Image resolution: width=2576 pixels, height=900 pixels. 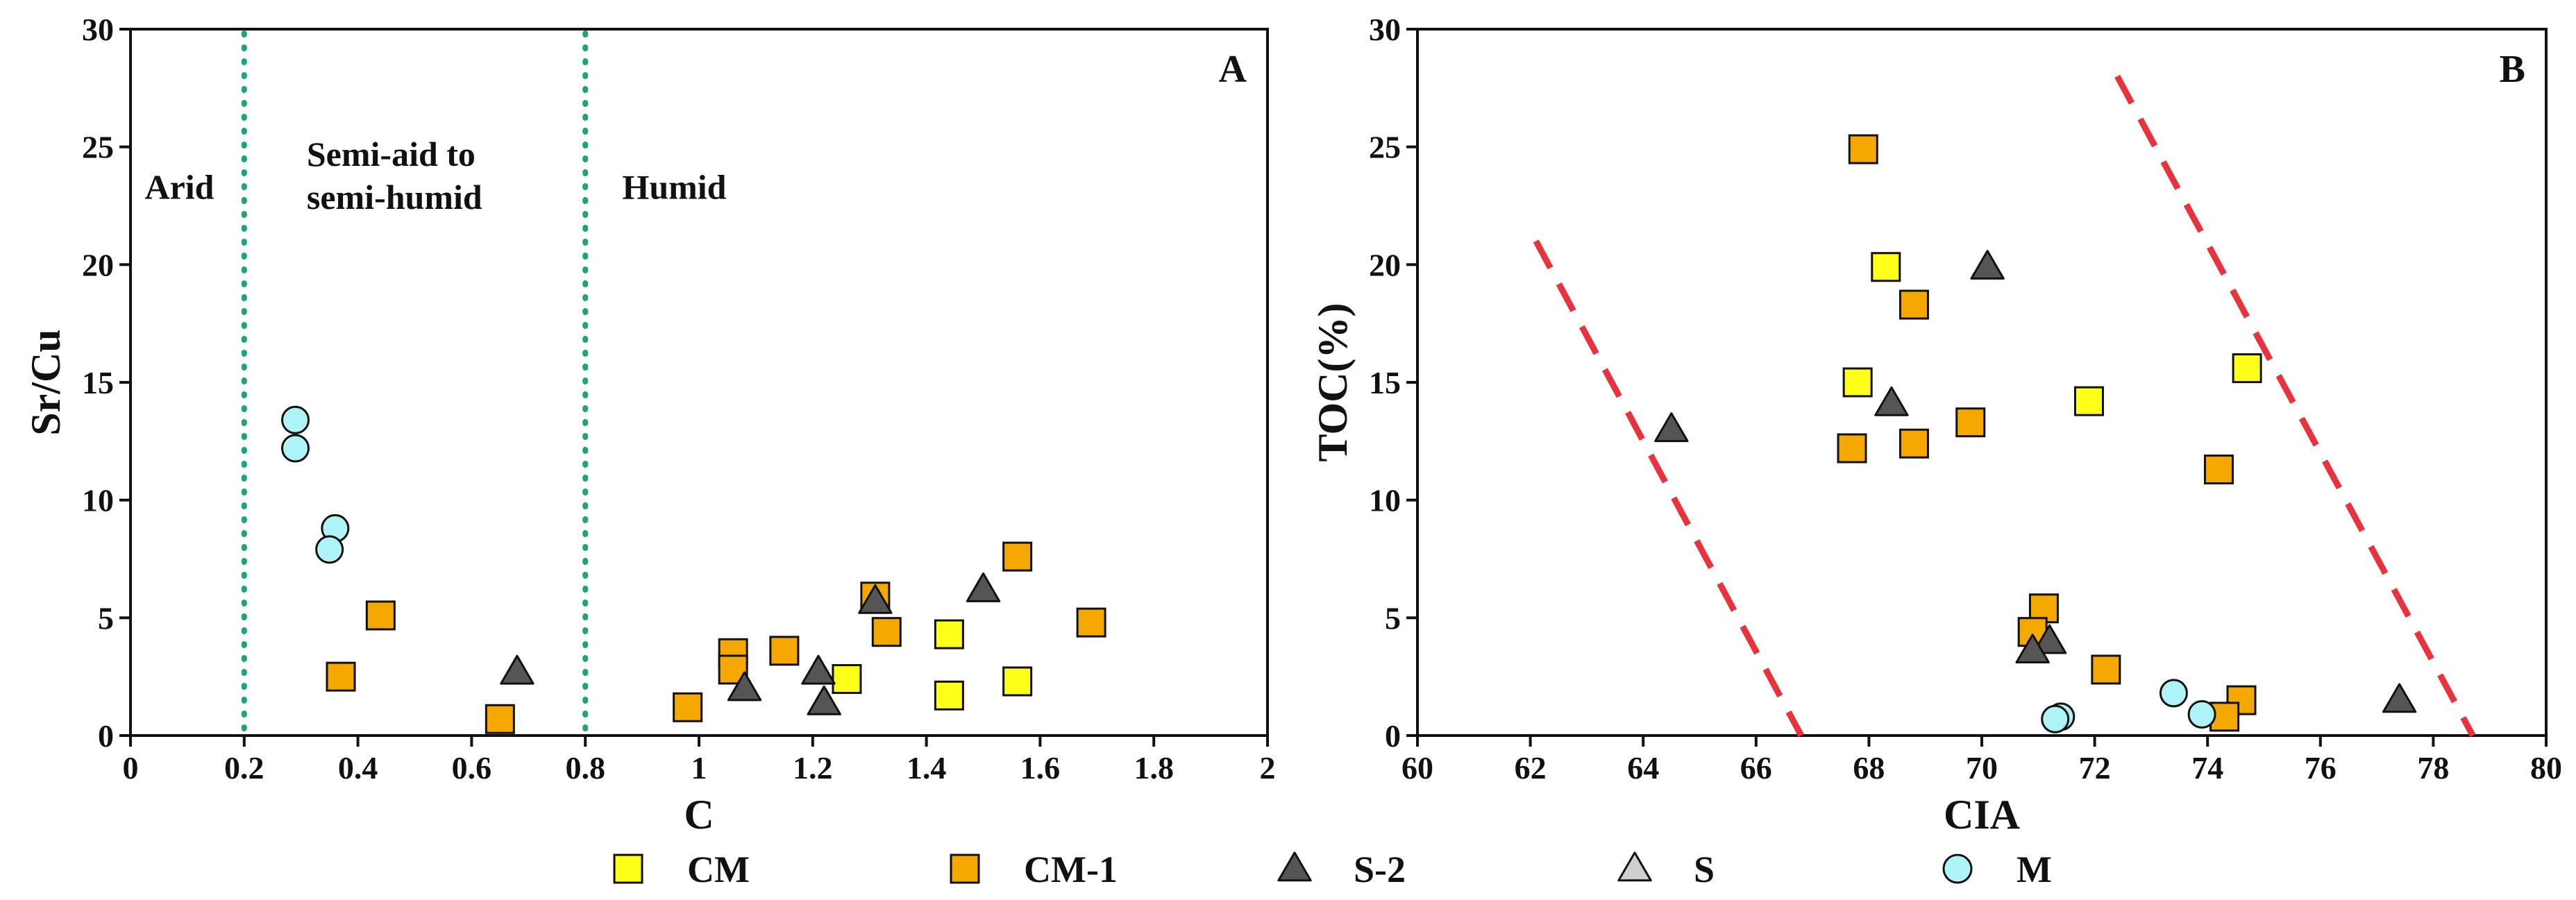 What do you see at coordinates (1333, 382) in the screenshot?
I see `y-axis-title: TOC(%)` at bounding box center [1333, 382].